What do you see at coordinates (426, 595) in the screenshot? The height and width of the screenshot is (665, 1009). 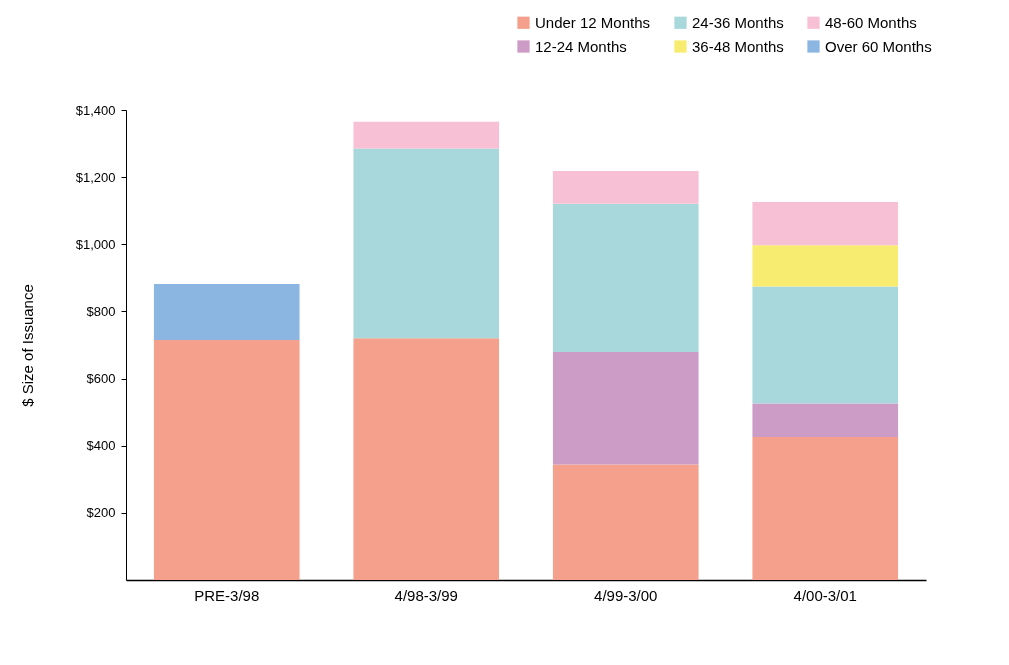 I see `x-tick-label: 4/98-3/99` at bounding box center [426, 595].